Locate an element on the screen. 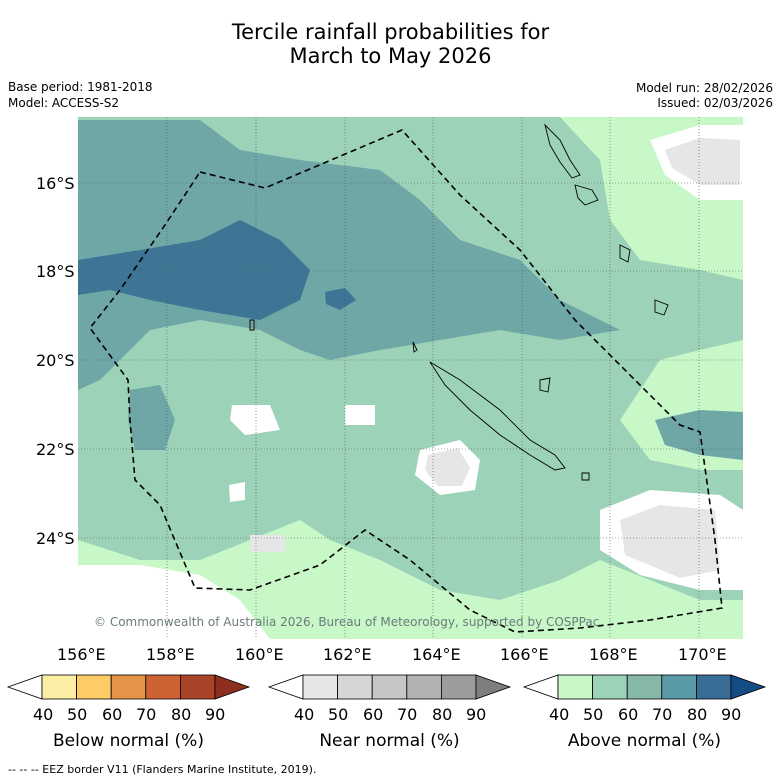 The image size is (781, 781). legend-below-tick: 70 is located at coordinates (146, 714).